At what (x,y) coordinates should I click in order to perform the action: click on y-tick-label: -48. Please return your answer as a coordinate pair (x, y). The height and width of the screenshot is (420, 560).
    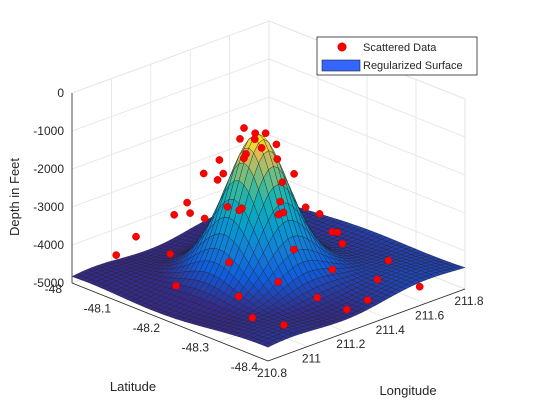
    Looking at the image, I should click on (54, 289).